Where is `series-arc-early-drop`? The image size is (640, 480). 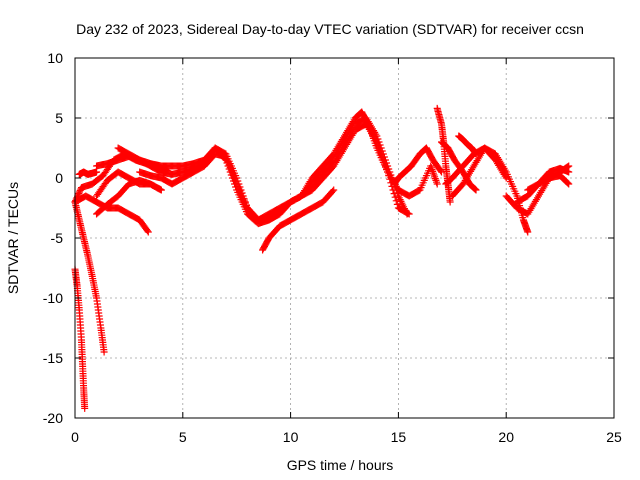 series-arc-early-drop is located at coordinates (89, 277).